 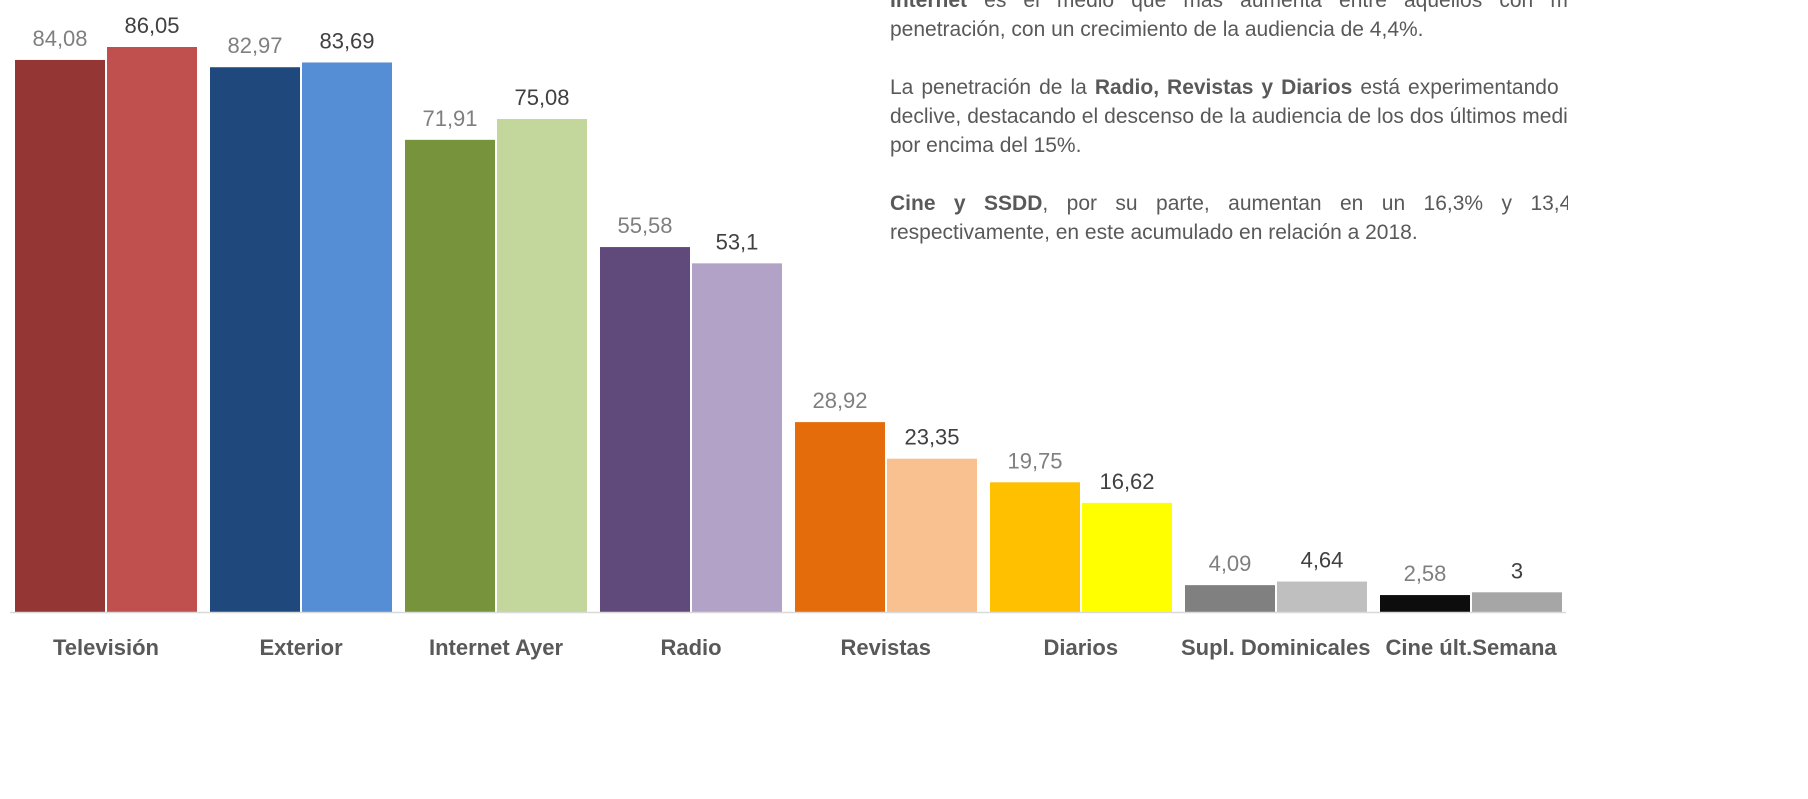 What do you see at coordinates (496, 647) in the screenshot?
I see `x-tick-label: Internet Ayer` at bounding box center [496, 647].